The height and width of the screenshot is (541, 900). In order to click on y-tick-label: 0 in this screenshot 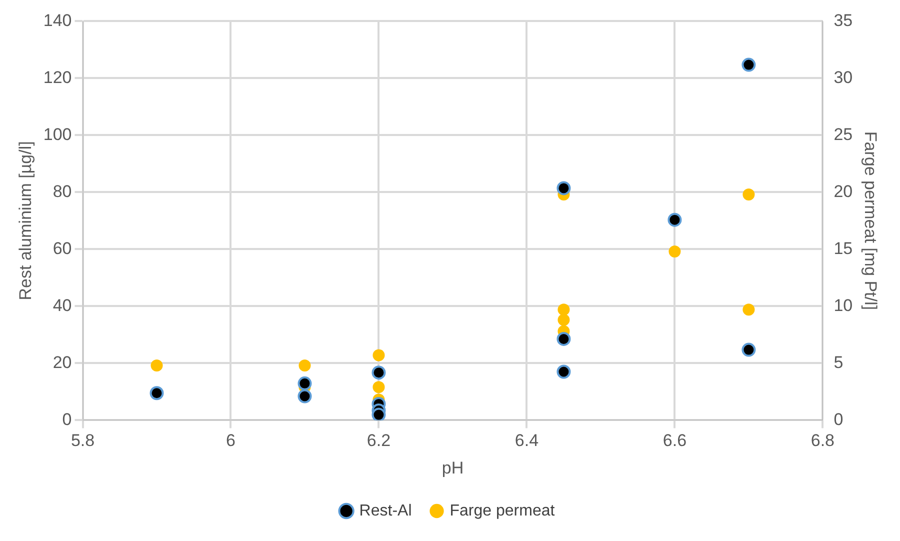, I will do `click(67, 419)`.